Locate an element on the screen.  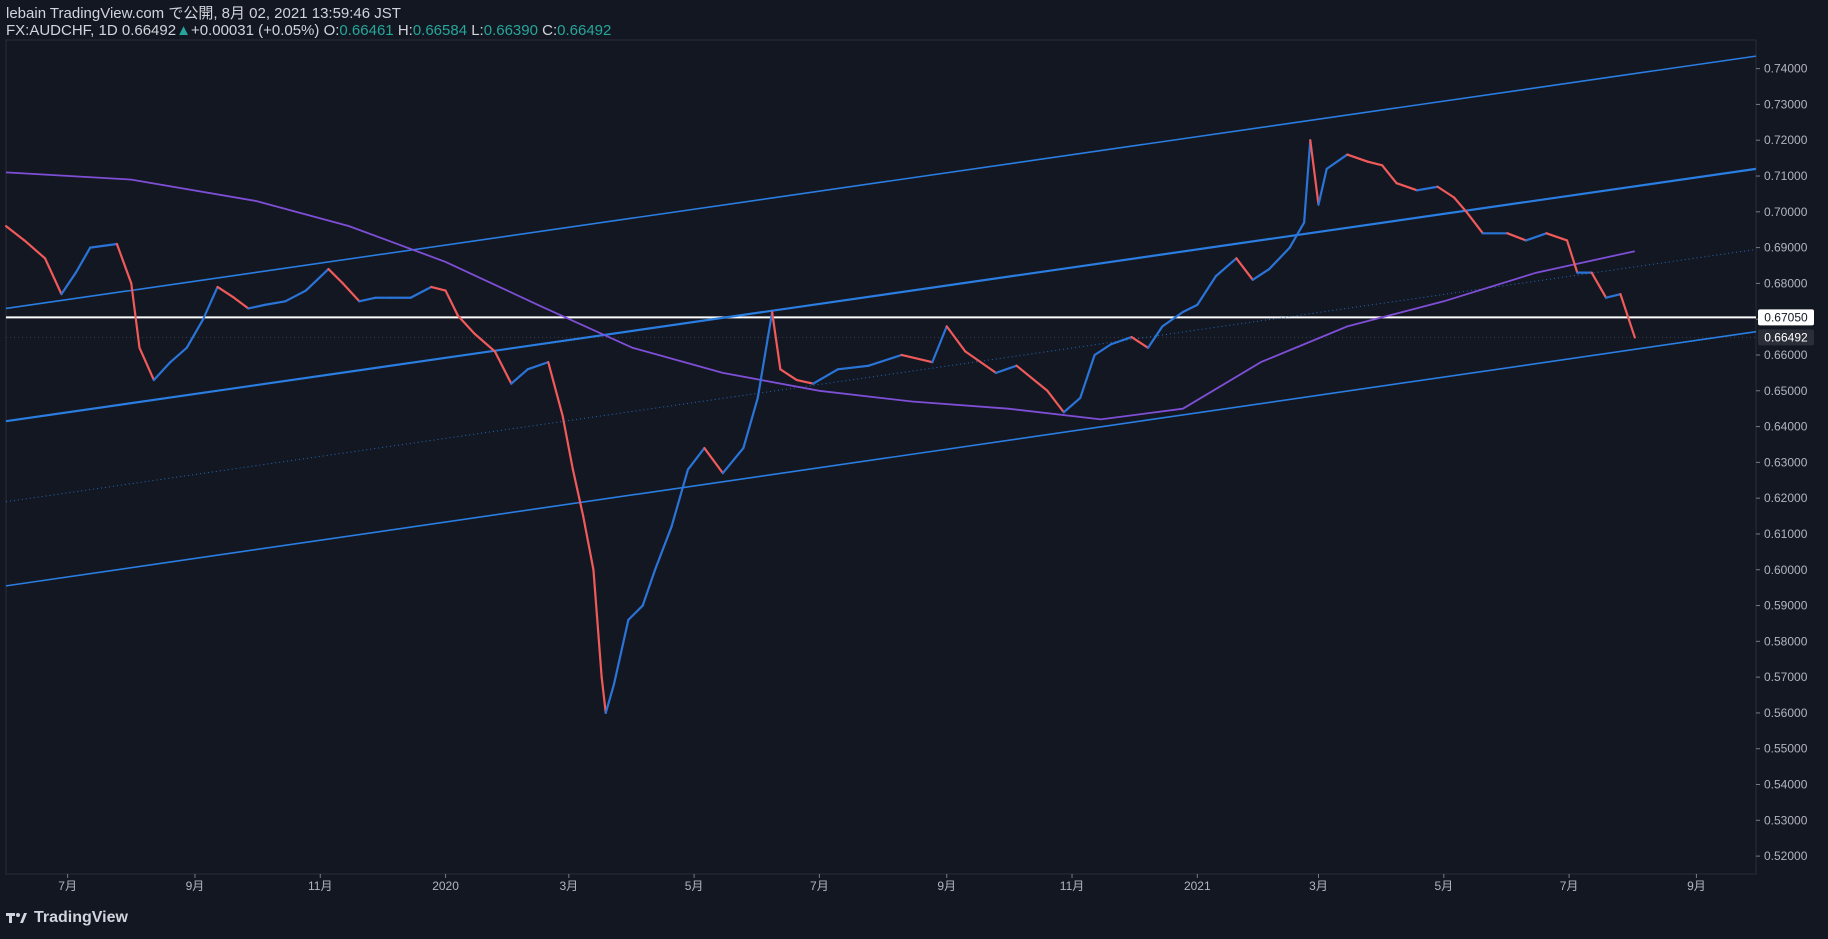
last-price-tag is located at coordinates (1786, 337).